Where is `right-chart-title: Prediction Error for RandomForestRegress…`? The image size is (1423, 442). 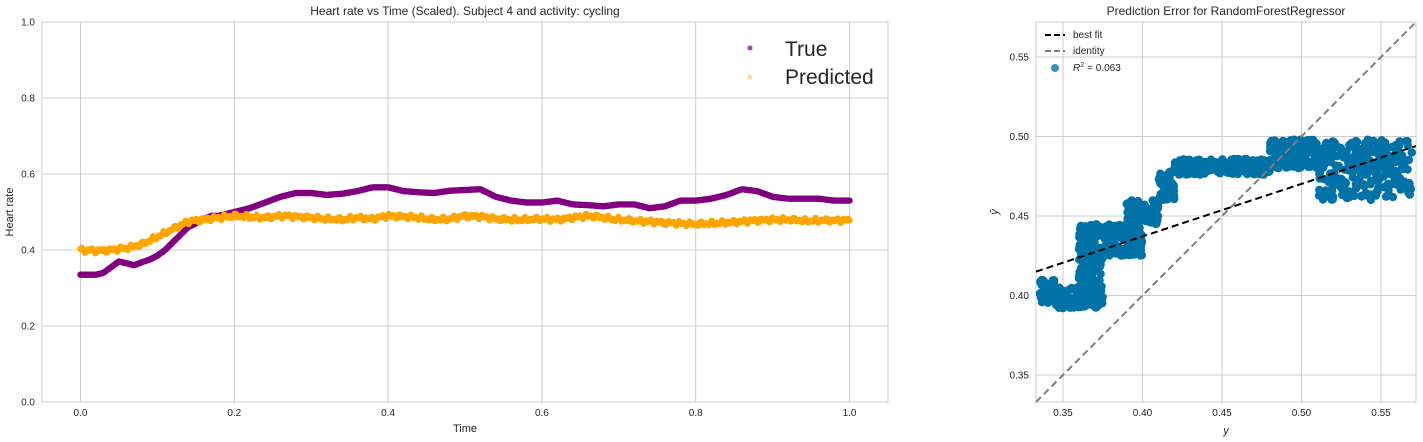 right-chart-title: Prediction Error for RandomForestRegress… is located at coordinates (1226, 11).